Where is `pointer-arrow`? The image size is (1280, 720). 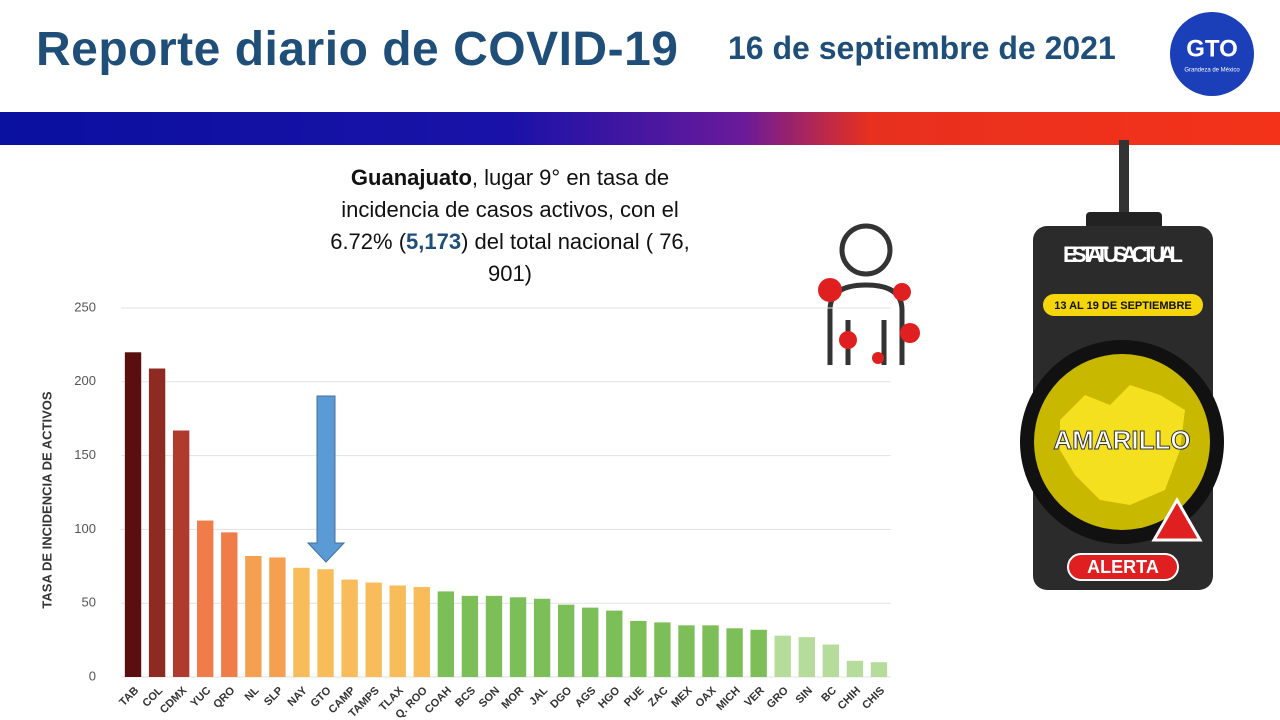 pointer-arrow is located at coordinates (326, 479).